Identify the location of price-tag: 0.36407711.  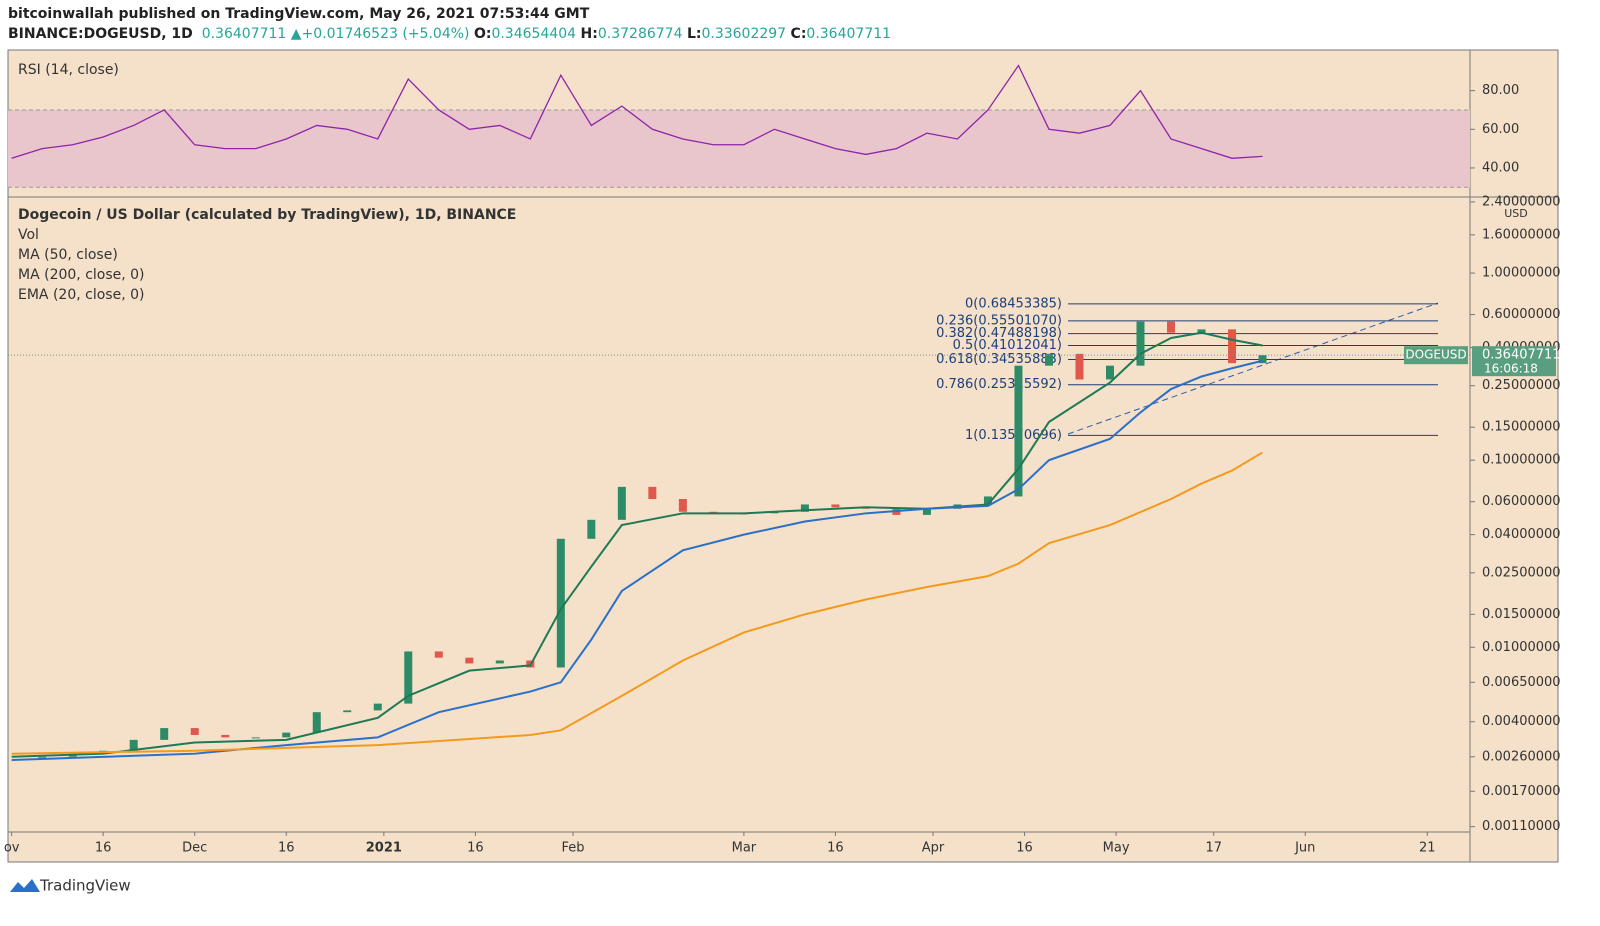
(1521, 355).